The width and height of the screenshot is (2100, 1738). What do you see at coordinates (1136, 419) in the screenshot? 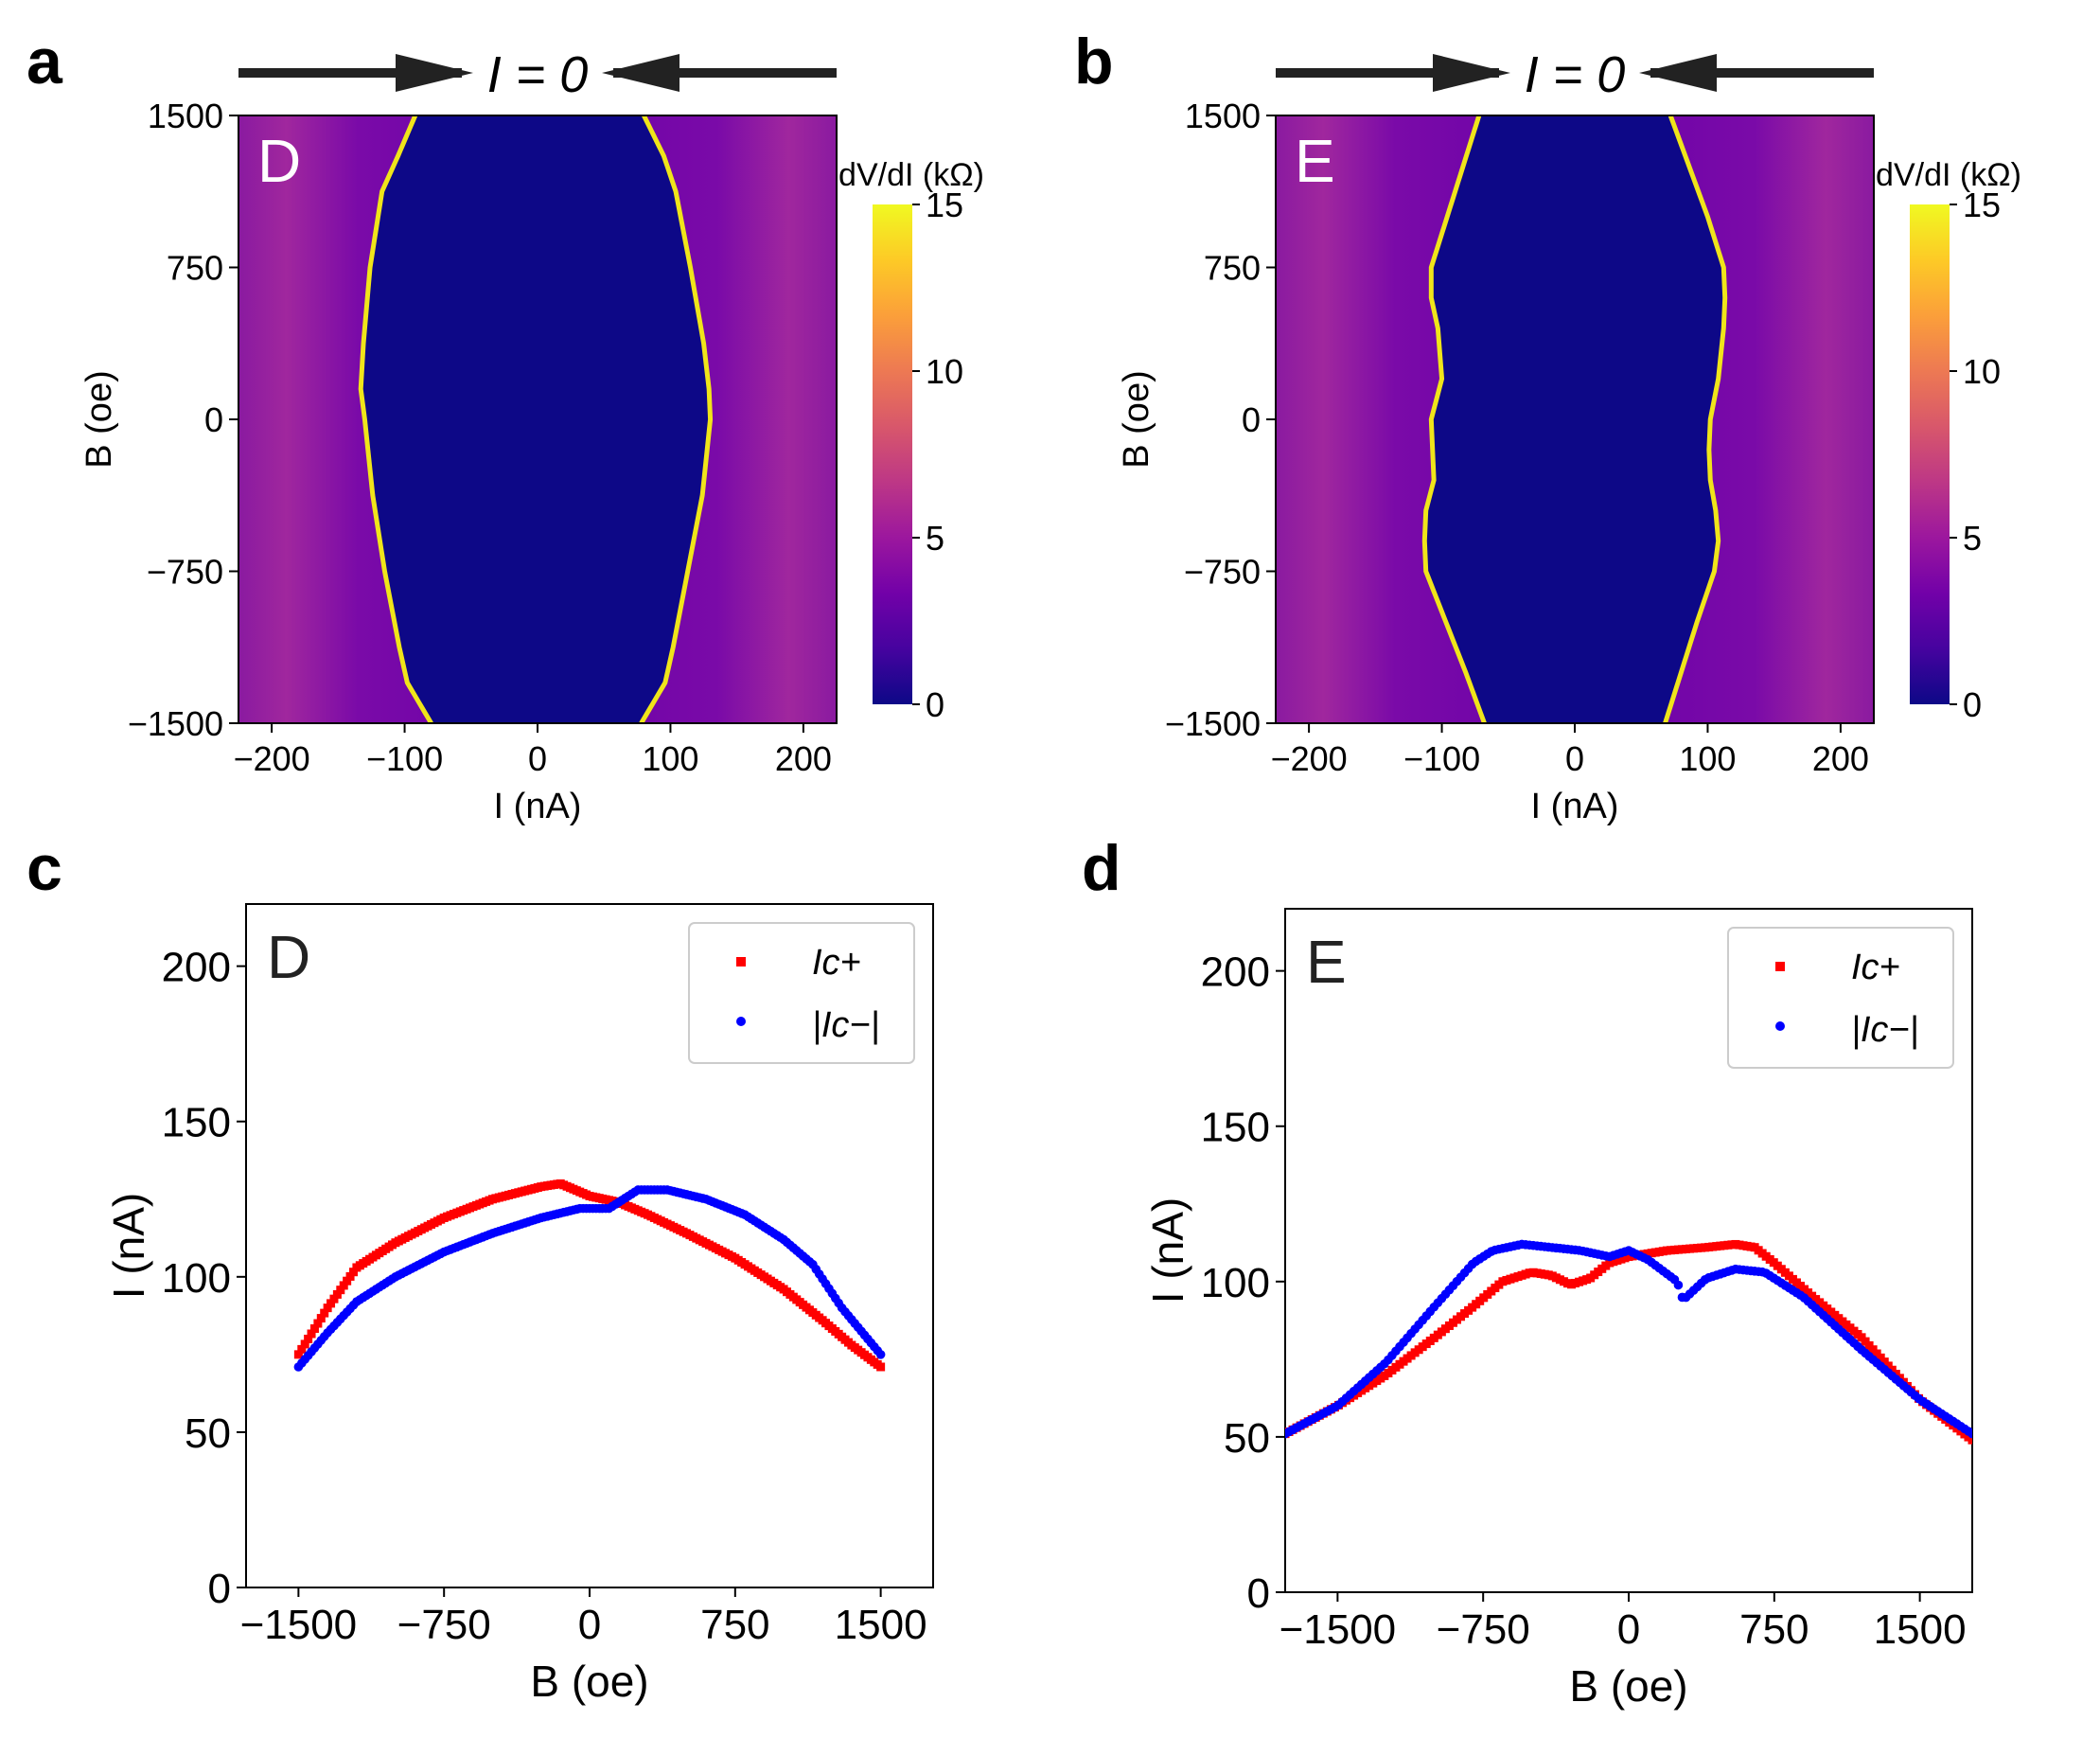
I see `y-axis-label: B (oe)` at bounding box center [1136, 419].